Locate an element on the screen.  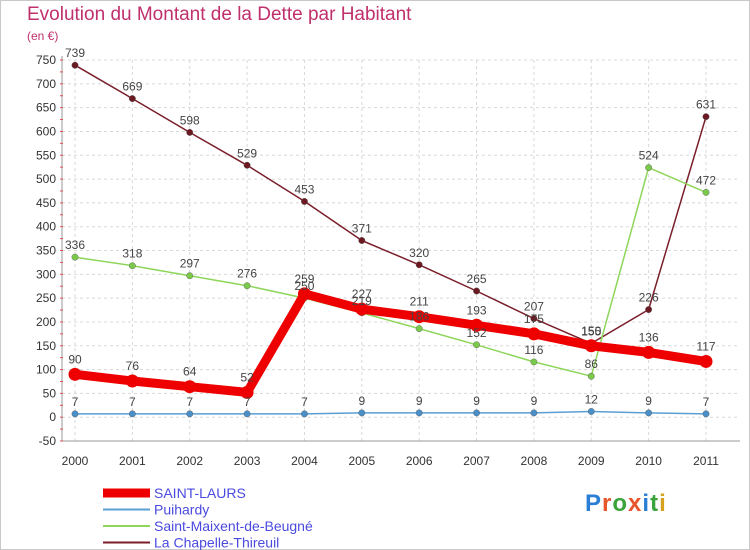
logo-letter: P is located at coordinates (594, 503).